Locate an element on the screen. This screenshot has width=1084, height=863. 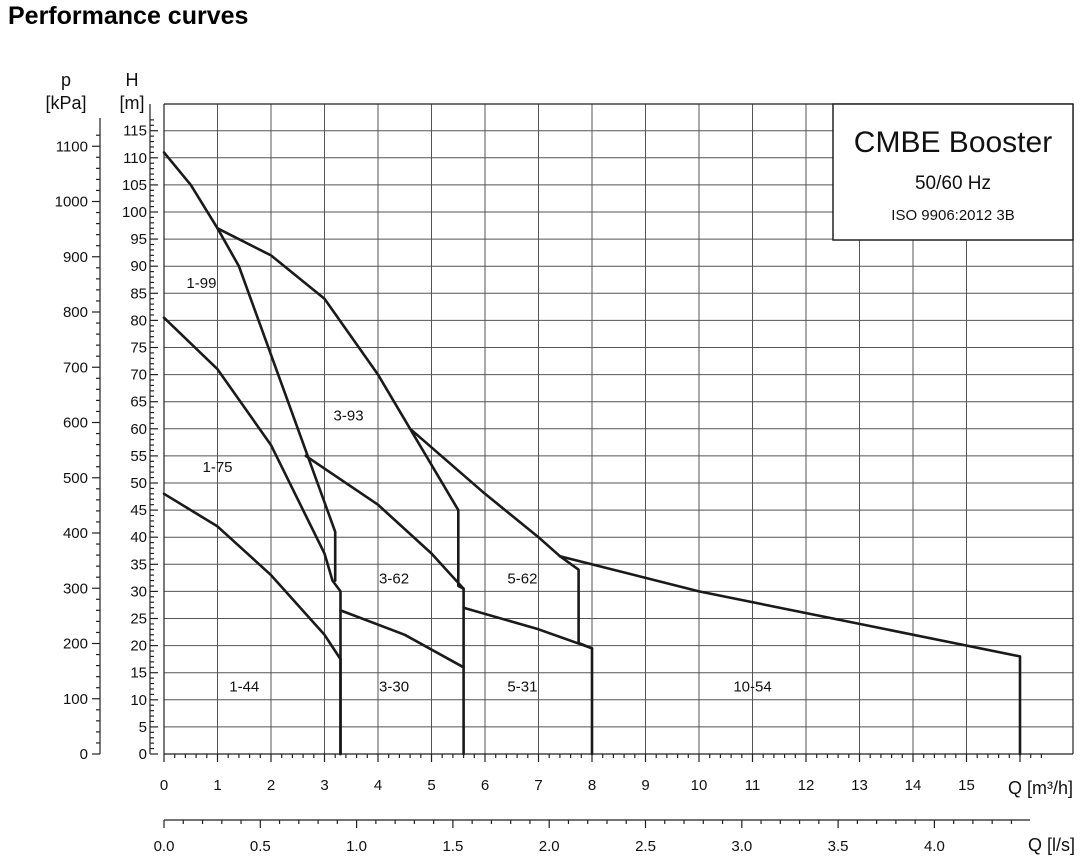
h-tick-label: 20 is located at coordinates (138, 646).